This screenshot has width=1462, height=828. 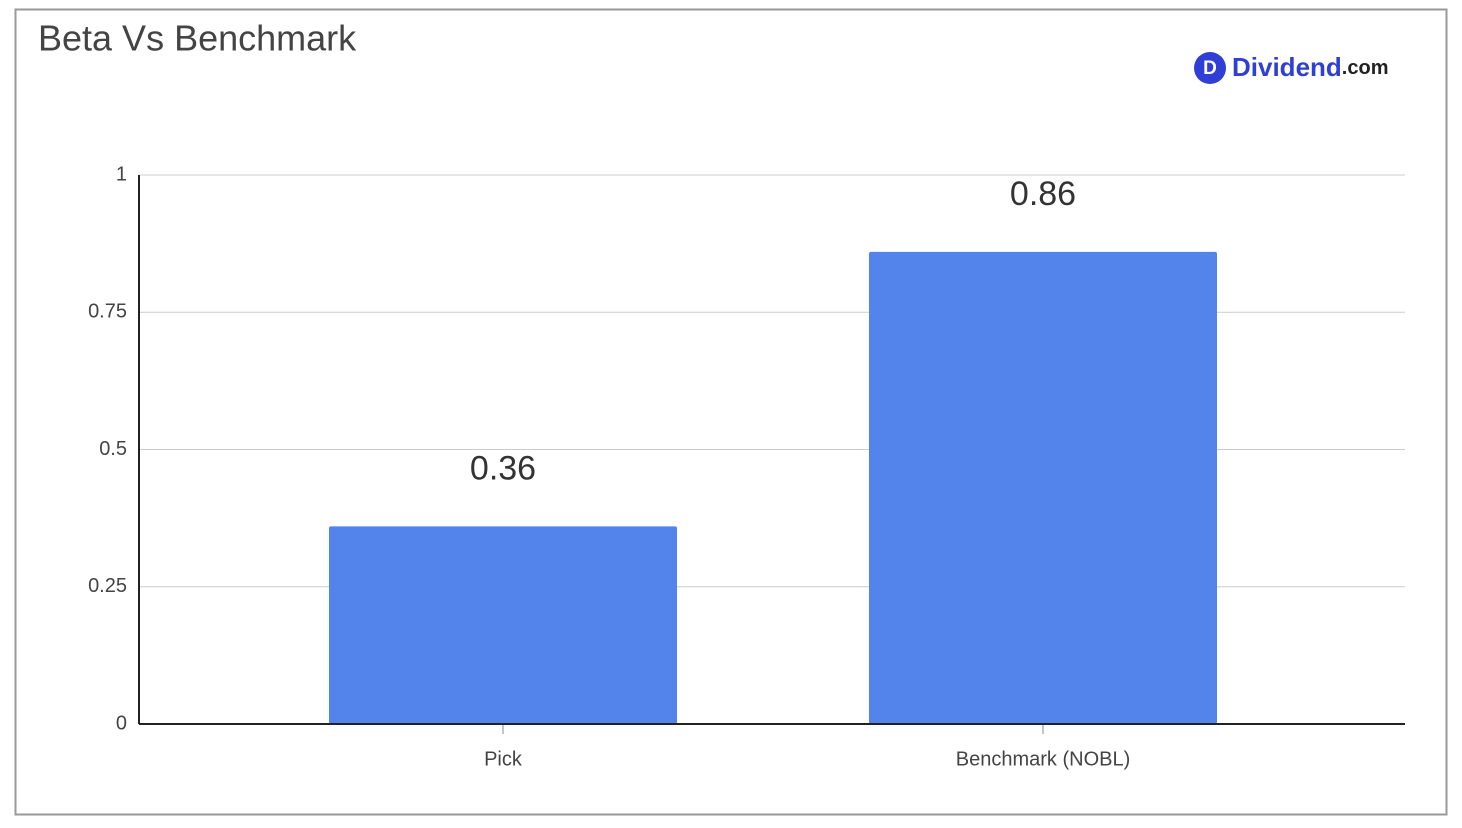 What do you see at coordinates (107, 586) in the screenshot?
I see `y-tick-label: 0.25` at bounding box center [107, 586].